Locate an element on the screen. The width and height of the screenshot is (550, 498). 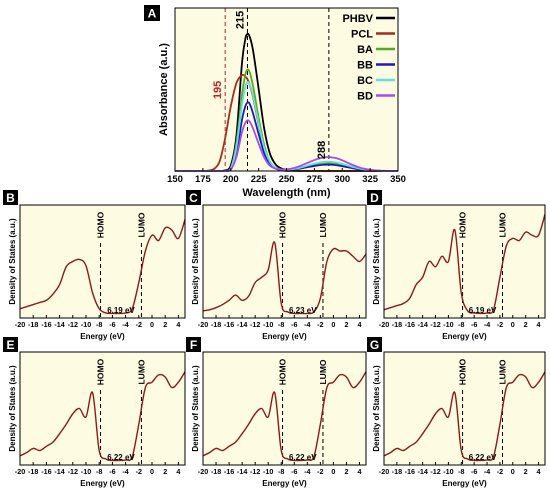
x-axis-label: Wavelength (nm) is located at coordinates (286, 193).